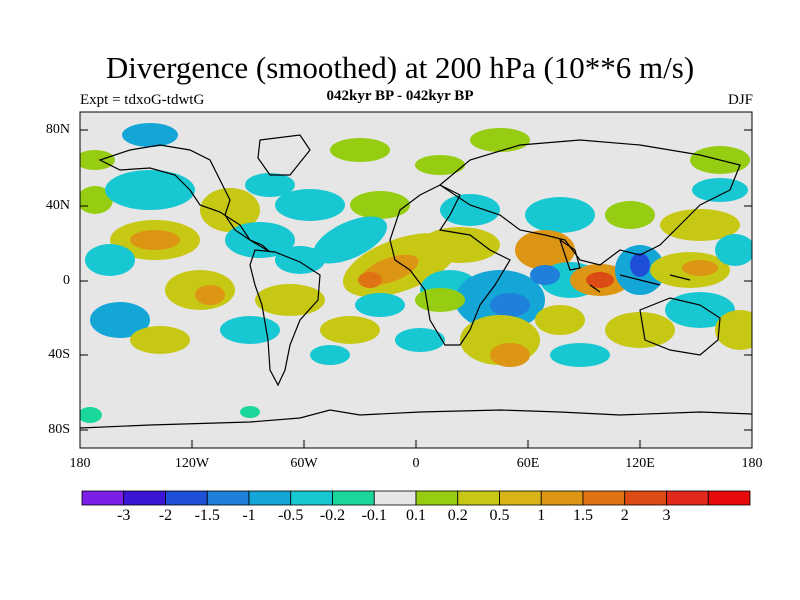 The width and height of the screenshot is (800, 600). I want to click on lon-label: 60E, so click(528, 463).